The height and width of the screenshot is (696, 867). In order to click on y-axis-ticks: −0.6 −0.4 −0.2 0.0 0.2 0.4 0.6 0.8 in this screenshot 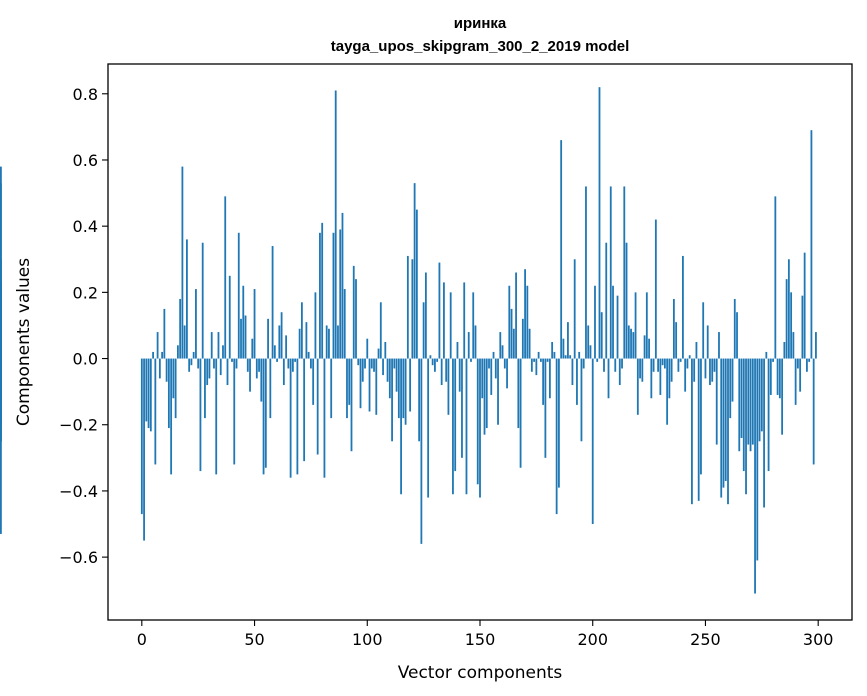, I will do `click(83, 326)`.